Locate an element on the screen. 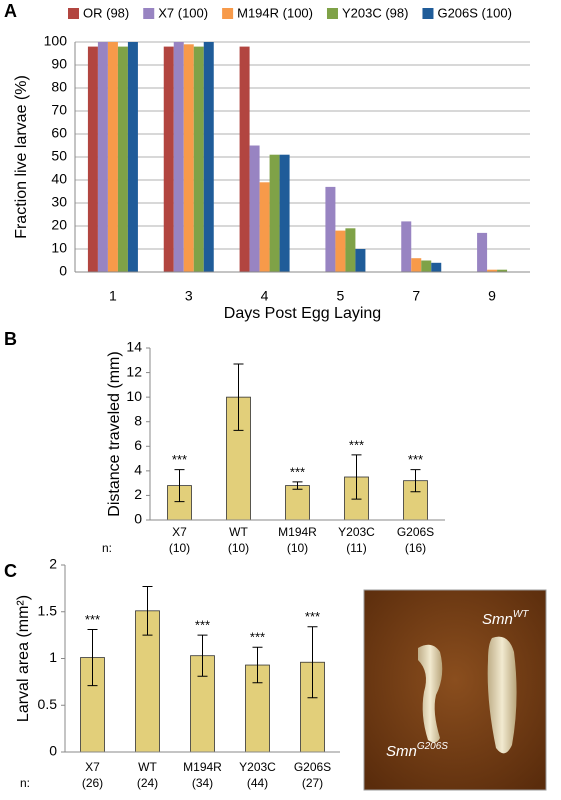  panel-label: B is located at coordinates (10, 339).